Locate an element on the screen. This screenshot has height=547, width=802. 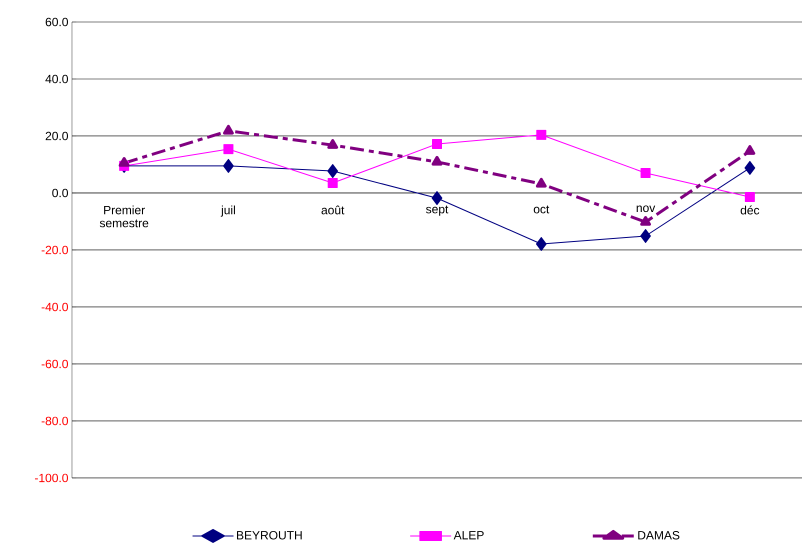
y-tick-label: -60.0 is located at coordinates (55, 364).